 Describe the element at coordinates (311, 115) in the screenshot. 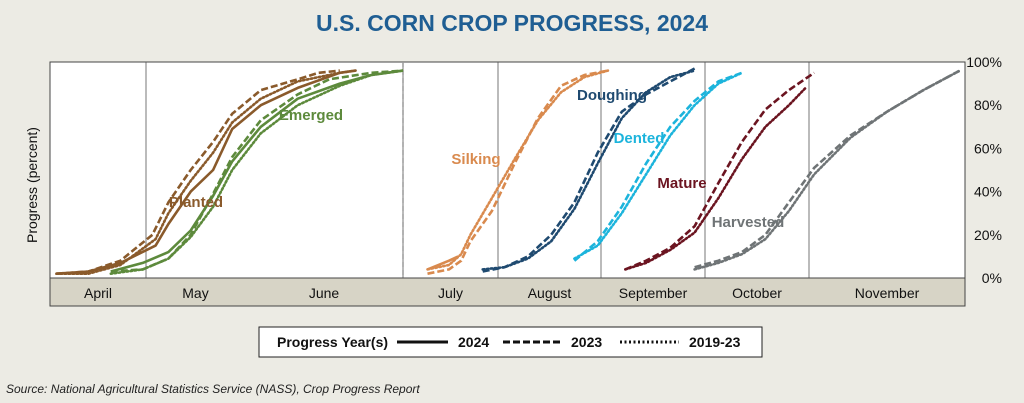

I see `series-label-emerged: Emerged` at that location.